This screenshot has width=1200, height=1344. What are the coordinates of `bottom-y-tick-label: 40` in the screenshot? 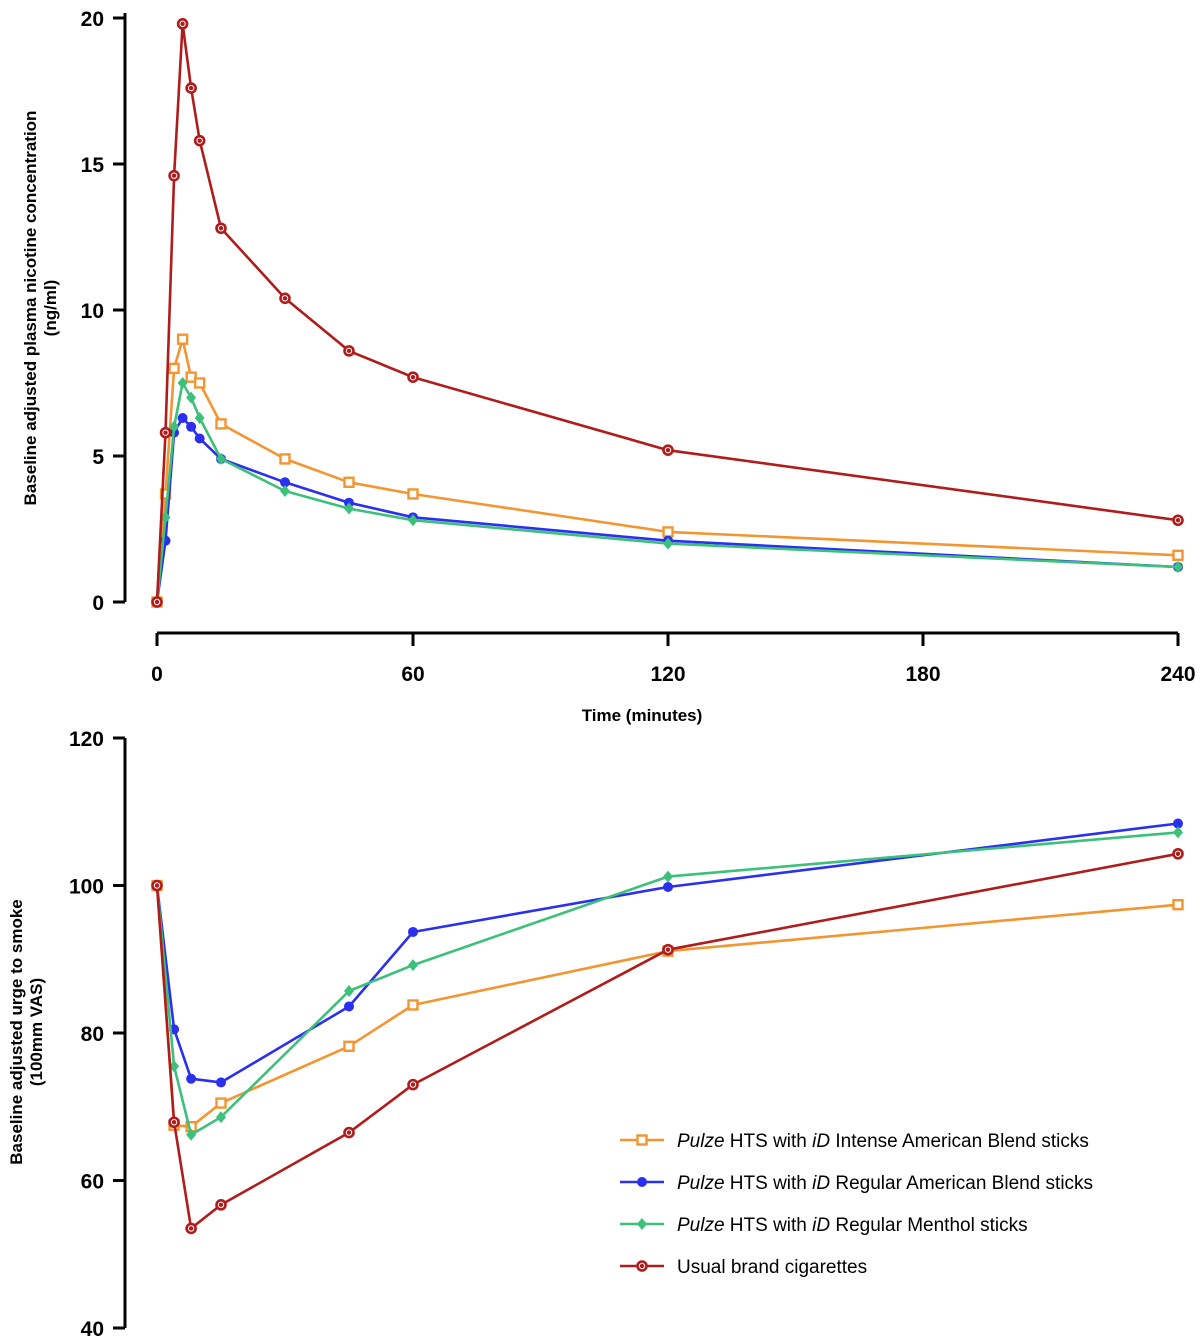 It's located at (92, 1329).